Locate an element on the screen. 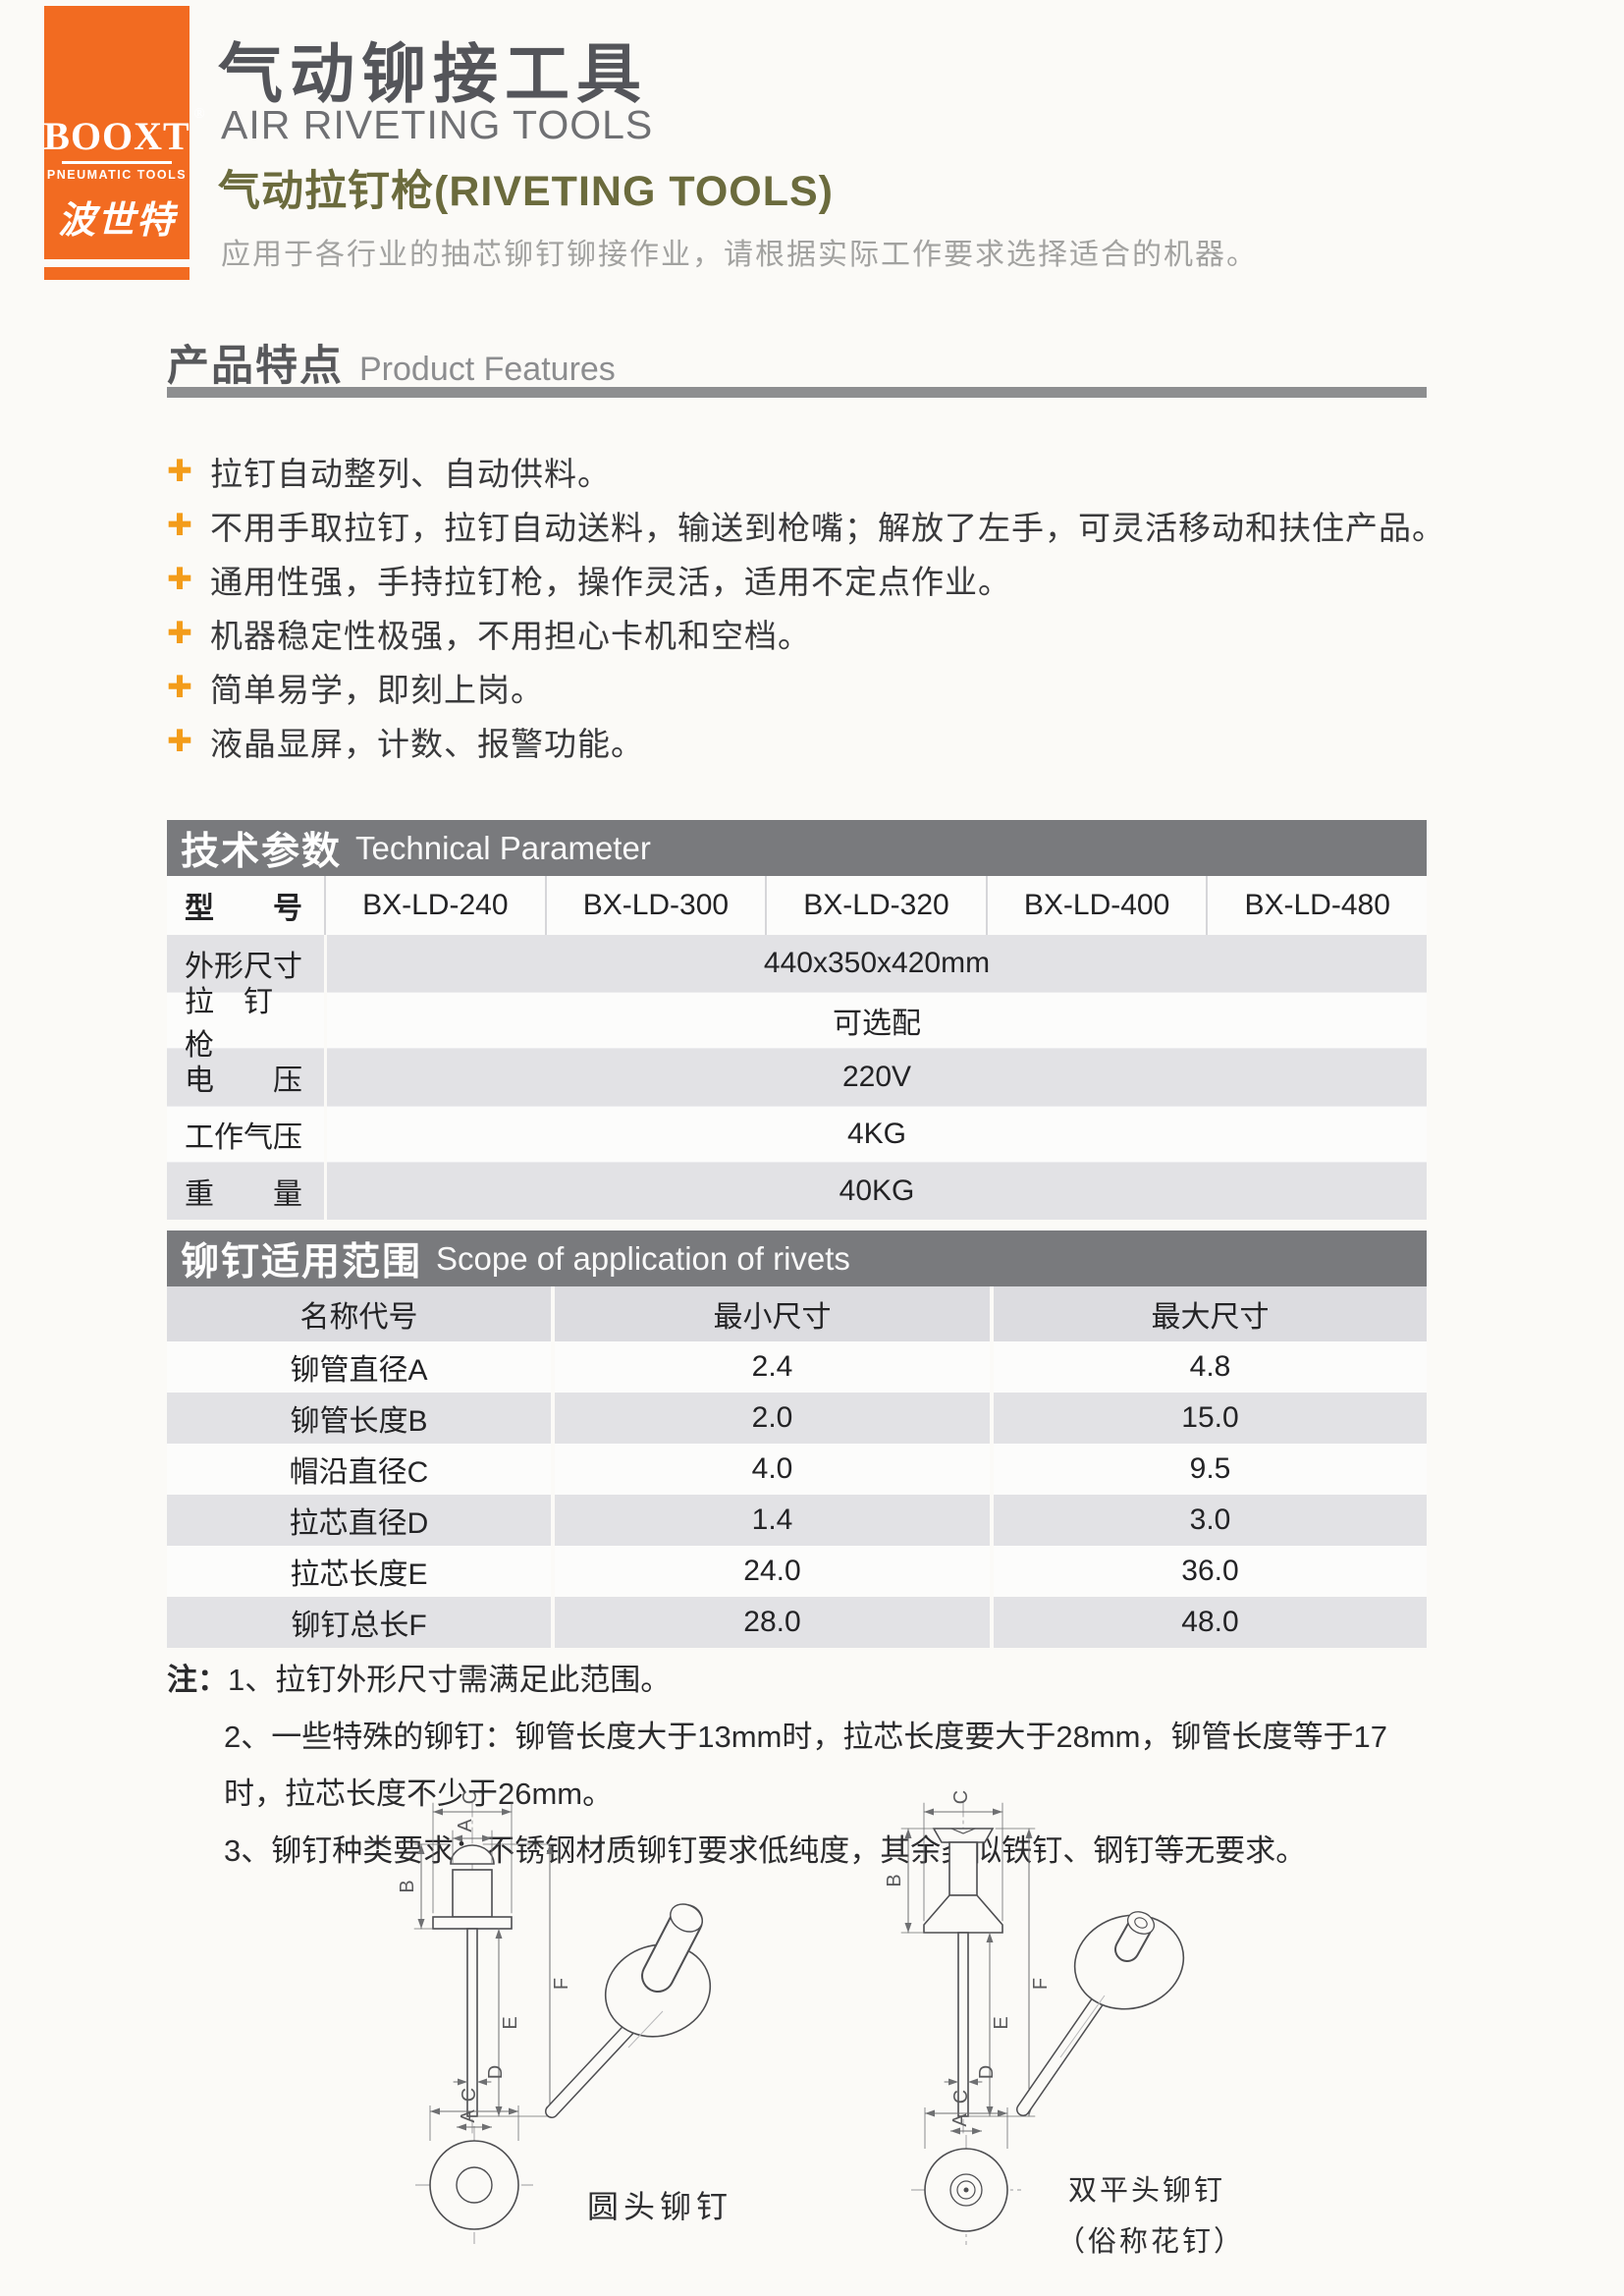 This screenshot has width=1624, height=2296. features-title-cn: 产品特点 is located at coordinates (255, 366).